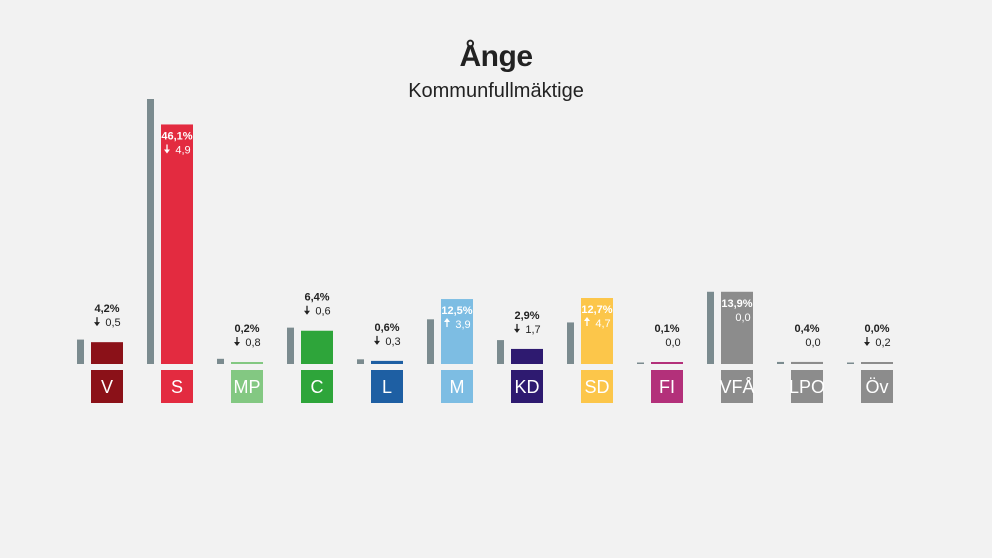 Image resolution: width=992 pixels, height=558 pixels. Describe the element at coordinates (517, 330) in the screenshot. I see `change-arrowhead-kd` at that location.